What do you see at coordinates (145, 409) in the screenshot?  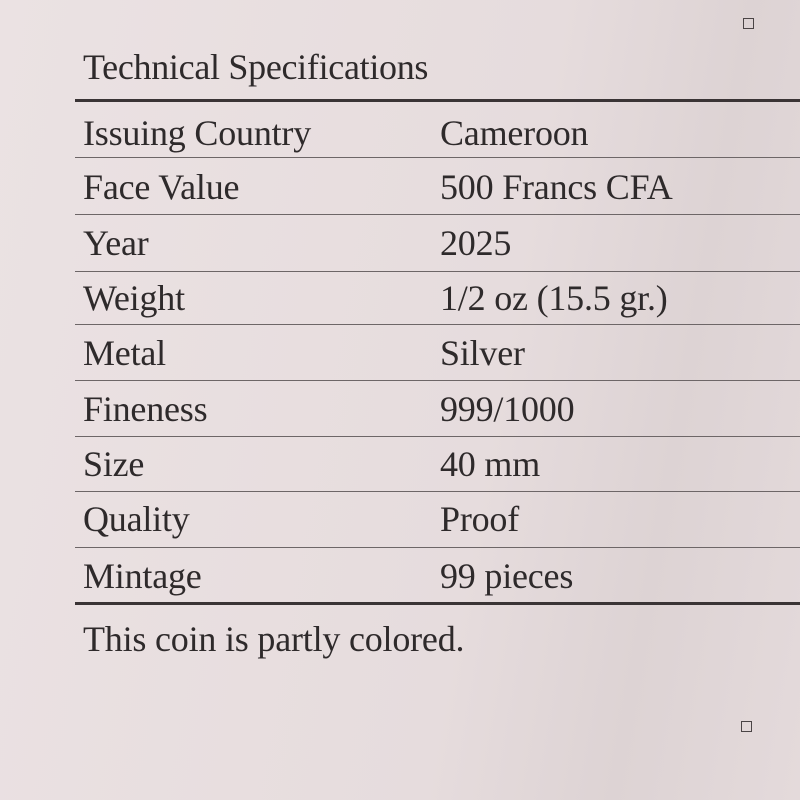 I see `spec-label: Fineness` at bounding box center [145, 409].